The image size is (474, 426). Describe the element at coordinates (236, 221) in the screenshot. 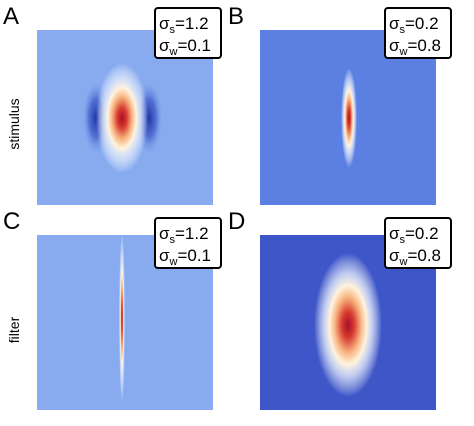

I see `panel-letter: D` at that location.